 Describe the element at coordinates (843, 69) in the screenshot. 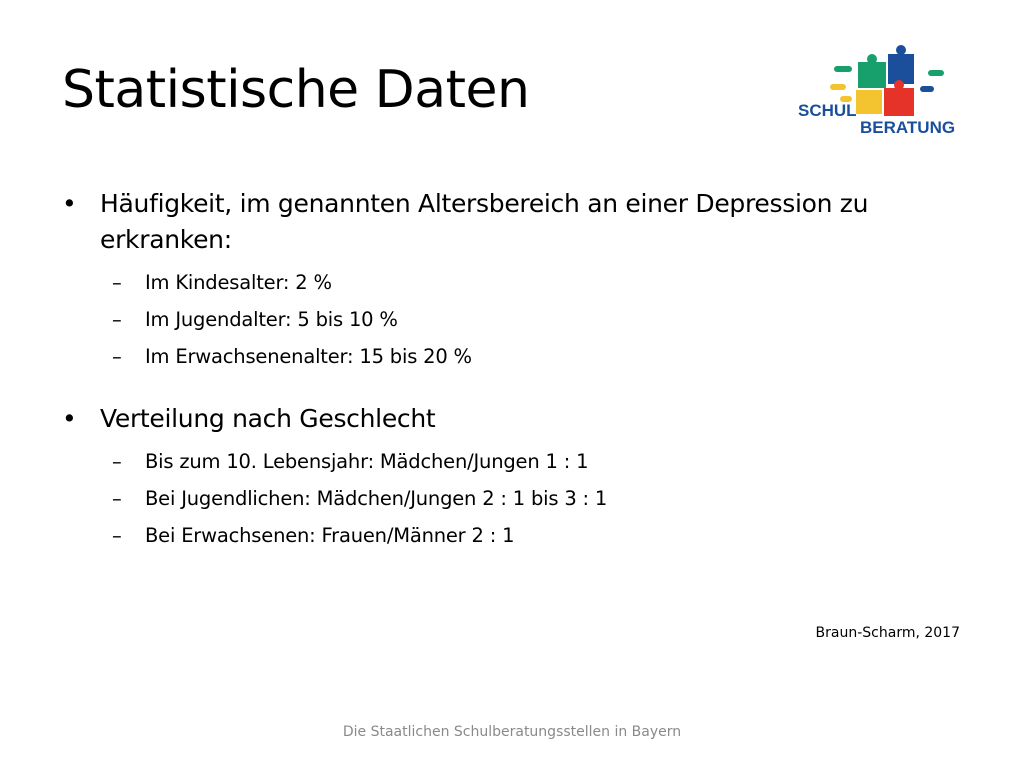

I see `logo-dash-green` at that location.